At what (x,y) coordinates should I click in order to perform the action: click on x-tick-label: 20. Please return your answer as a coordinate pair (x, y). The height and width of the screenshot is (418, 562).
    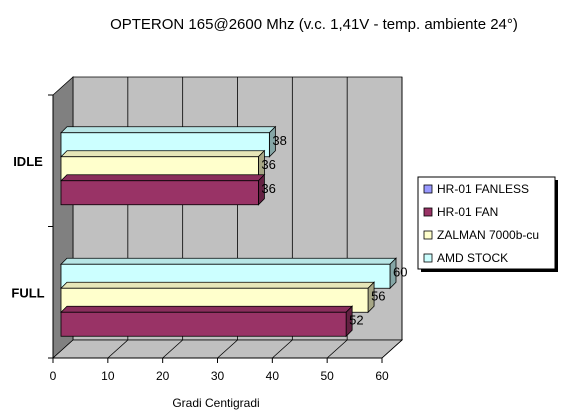
    Looking at the image, I should click on (163, 376).